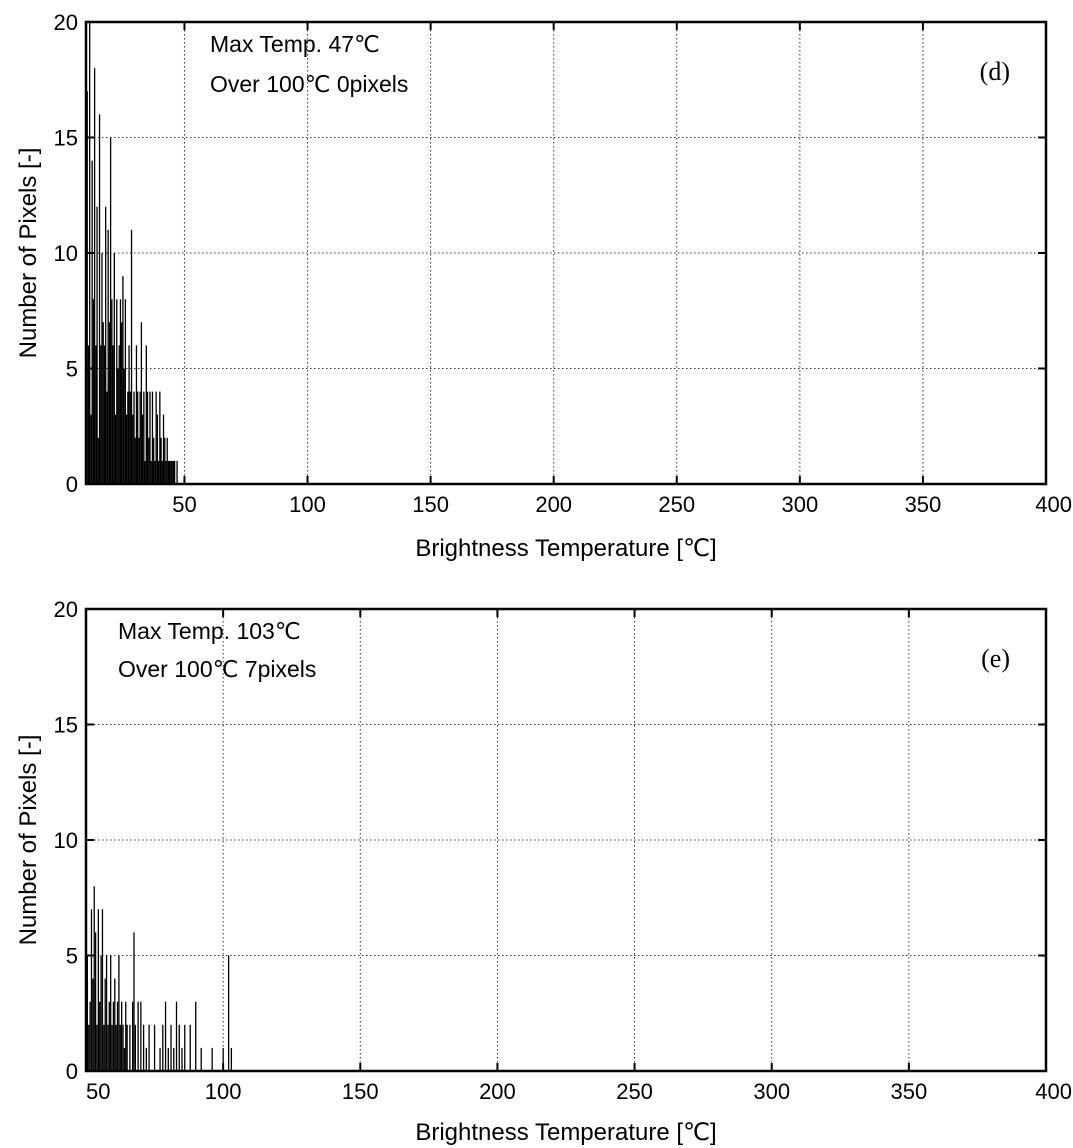  Describe the element at coordinates (565, 548) in the screenshot. I see `x-axis-label-d: Brightness Temperature [℃]` at that location.